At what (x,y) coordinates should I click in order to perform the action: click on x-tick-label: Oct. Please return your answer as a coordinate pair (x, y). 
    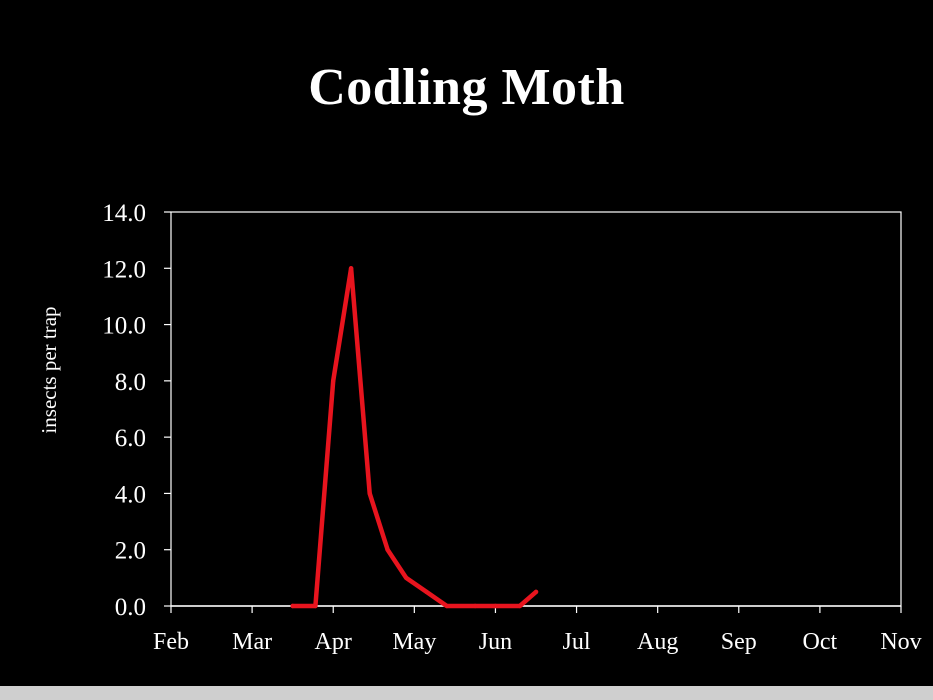
    Looking at the image, I should click on (820, 642).